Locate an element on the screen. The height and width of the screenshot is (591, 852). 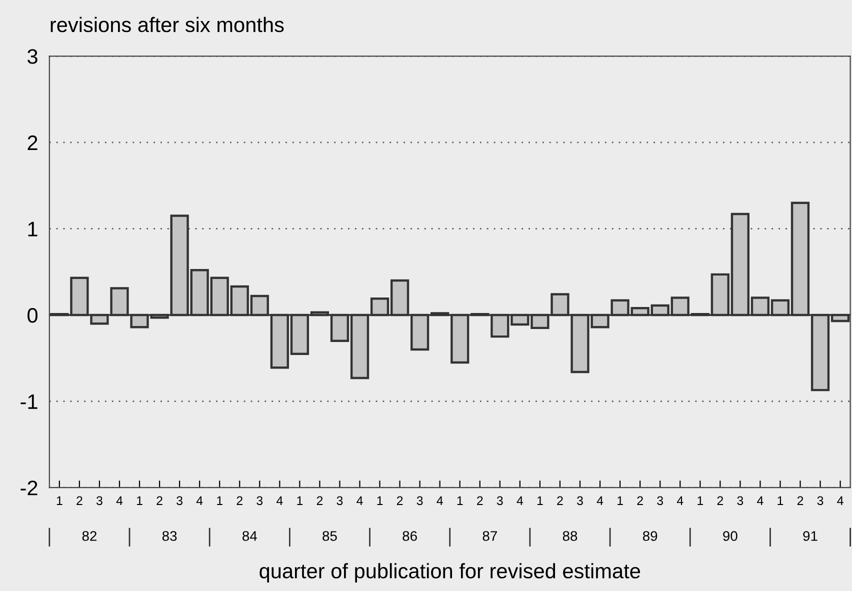
y-tick-label: -1 is located at coordinates (29, 401).